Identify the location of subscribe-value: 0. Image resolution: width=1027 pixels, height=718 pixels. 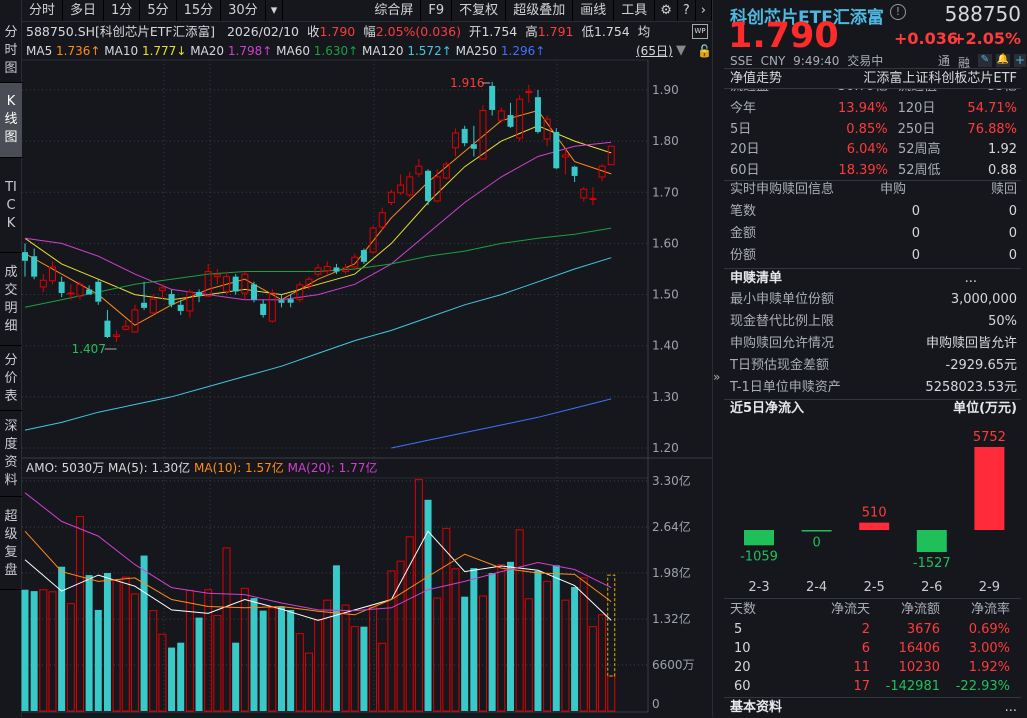
(915, 233).